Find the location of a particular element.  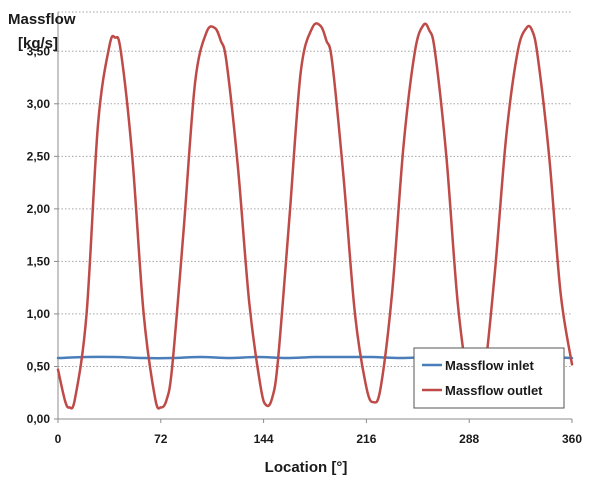

legend-label-outlet: Massflow outlet is located at coordinates (494, 390).